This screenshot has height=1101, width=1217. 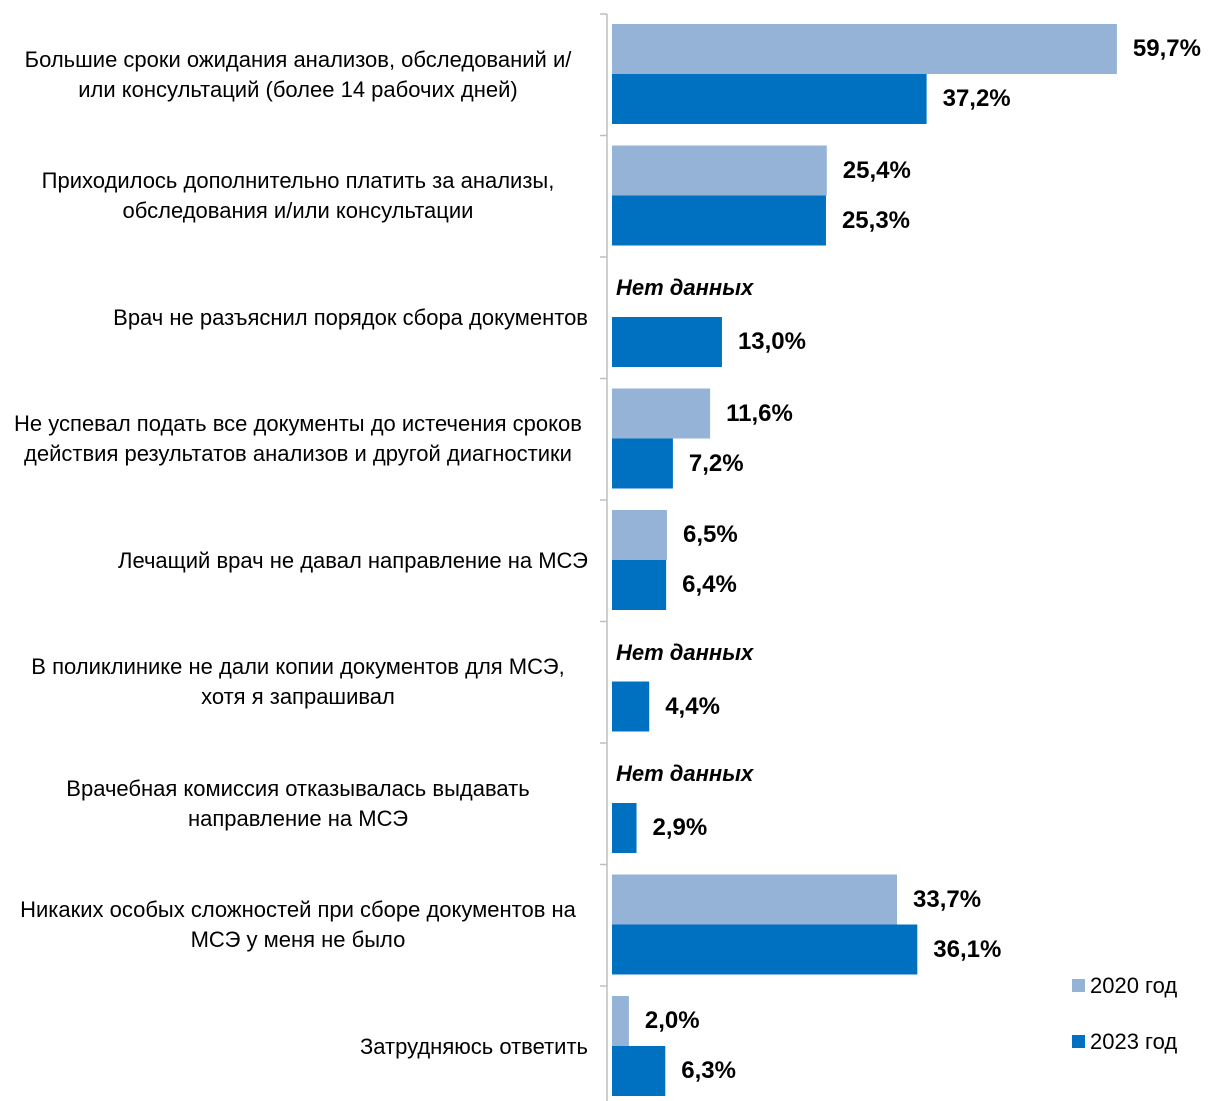 What do you see at coordinates (876, 220) in the screenshot?
I see `value-label: 25,3%` at bounding box center [876, 220].